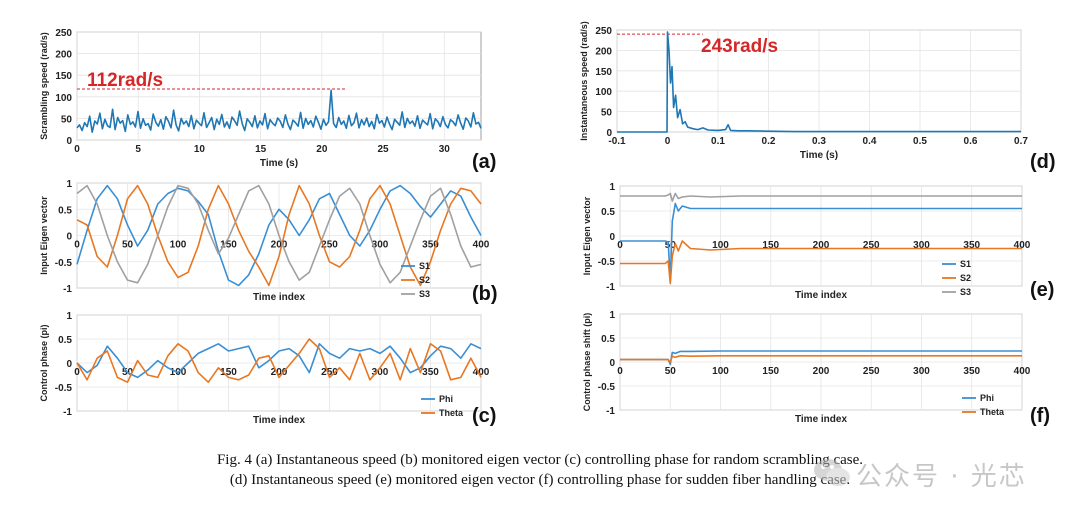 The width and height of the screenshot is (1080, 519). I want to click on panel-c-x-tick-4: 200, so click(279, 372).